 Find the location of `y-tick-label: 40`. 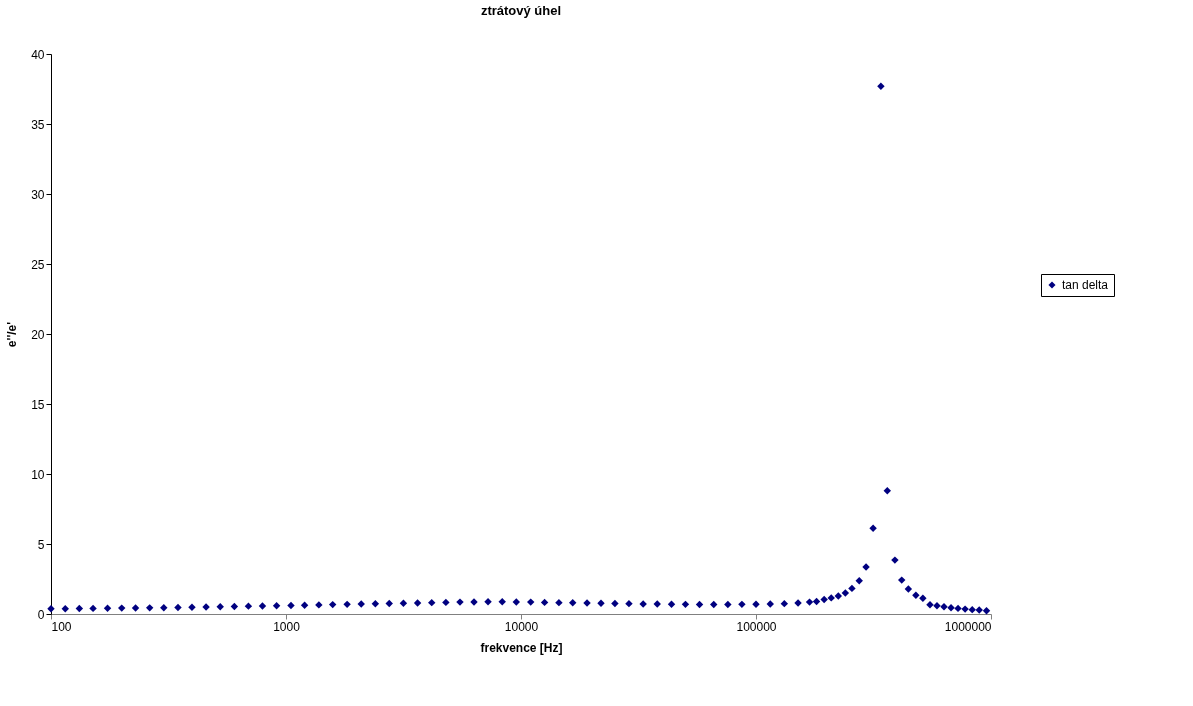

y-tick-label: 40 is located at coordinates (38, 54).